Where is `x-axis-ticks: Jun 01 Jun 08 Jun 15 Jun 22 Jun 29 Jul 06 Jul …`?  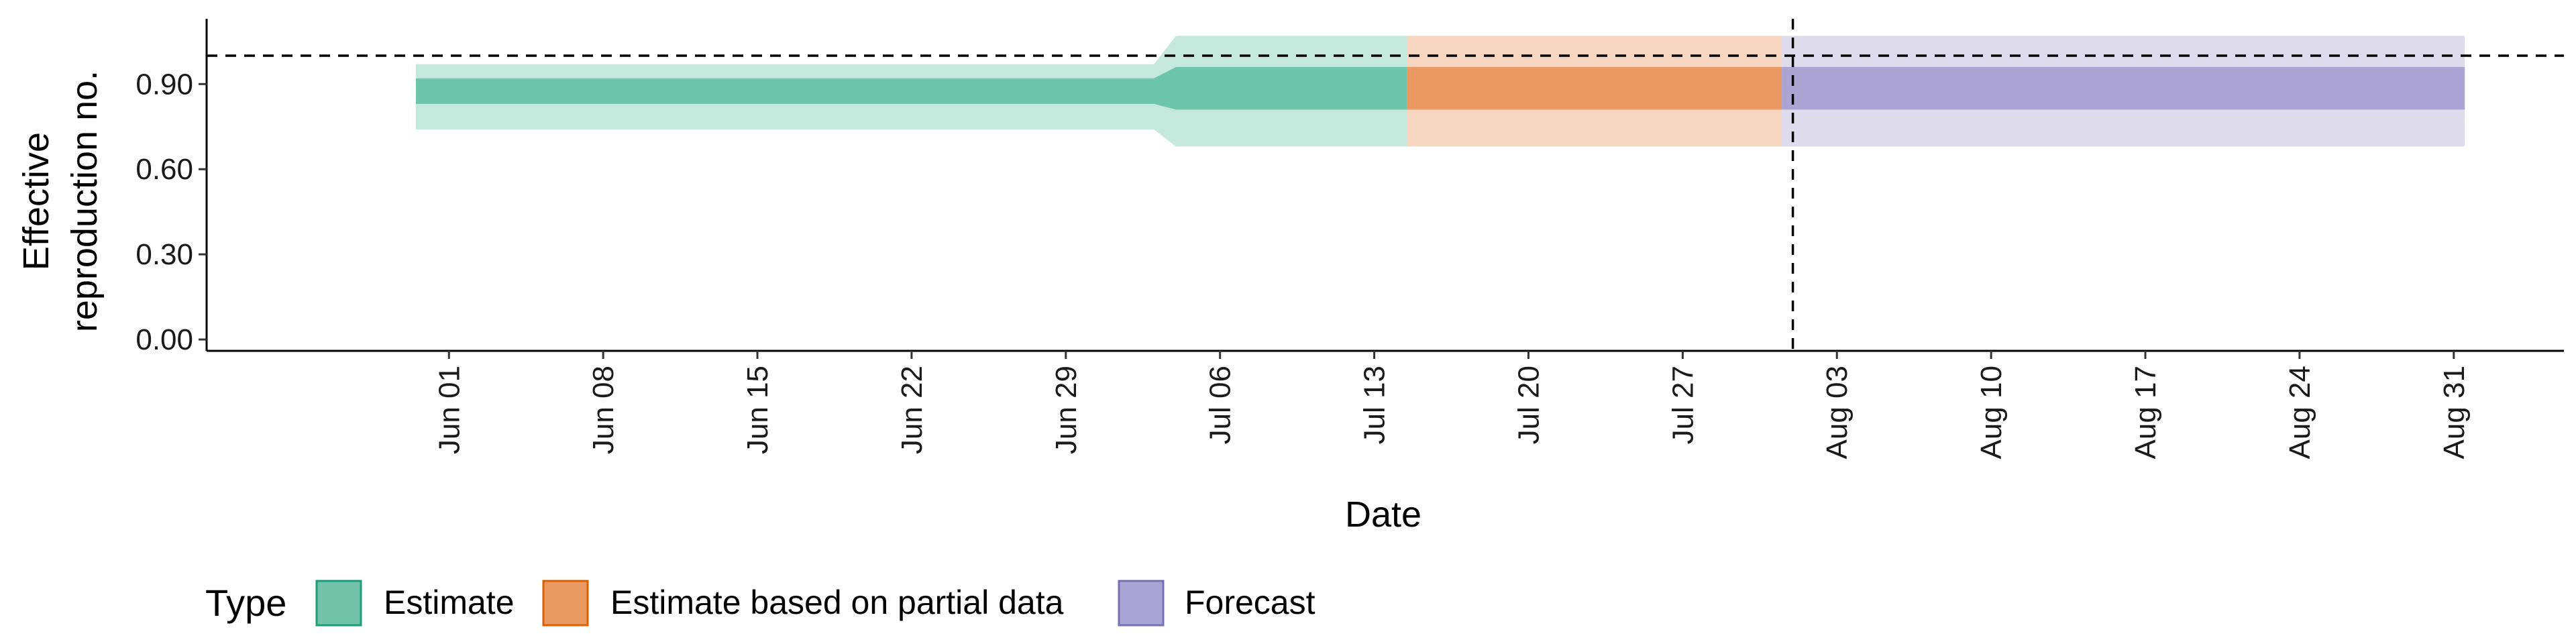 x-axis-ticks: Jun 01 Jun 08 Jun 15 Jun 22 Jun 29 Jul 06 Jul … is located at coordinates (1452, 405).